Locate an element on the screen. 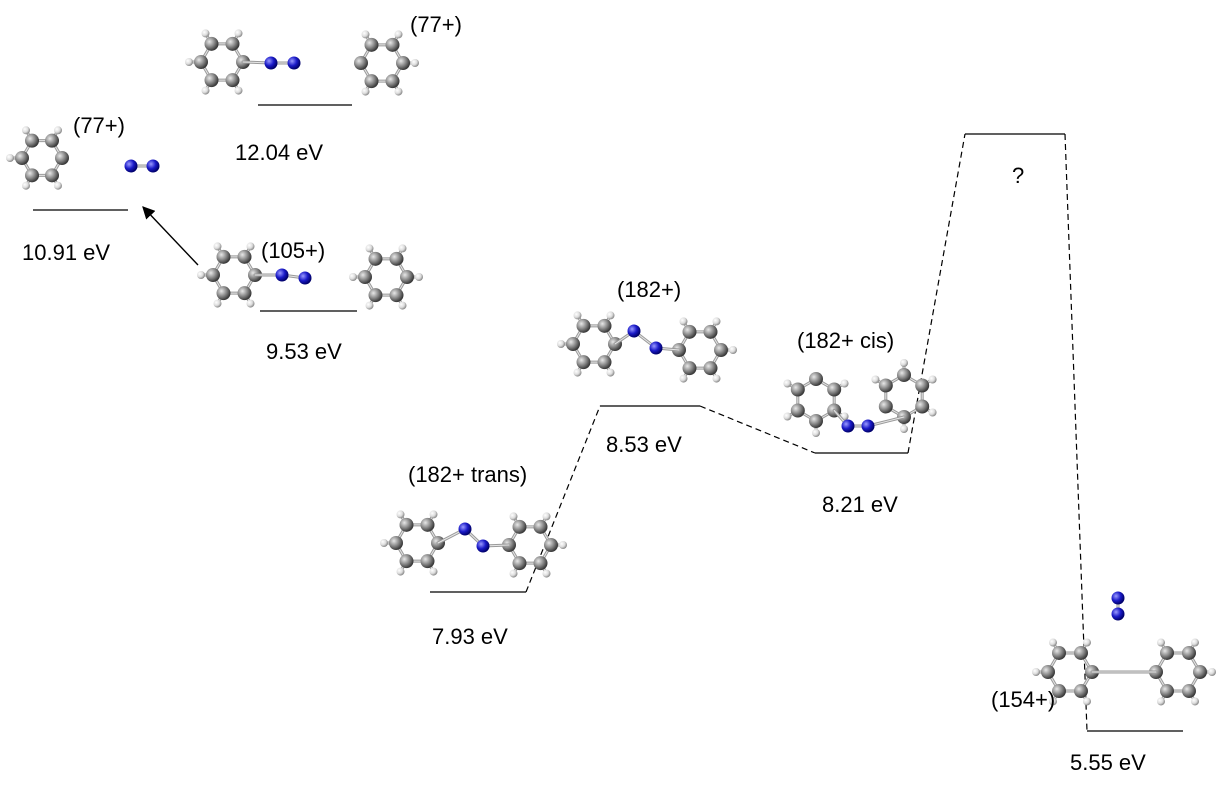 This screenshot has height=803, width=1219. molecule-182-trans is located at coordinates (473, 544).